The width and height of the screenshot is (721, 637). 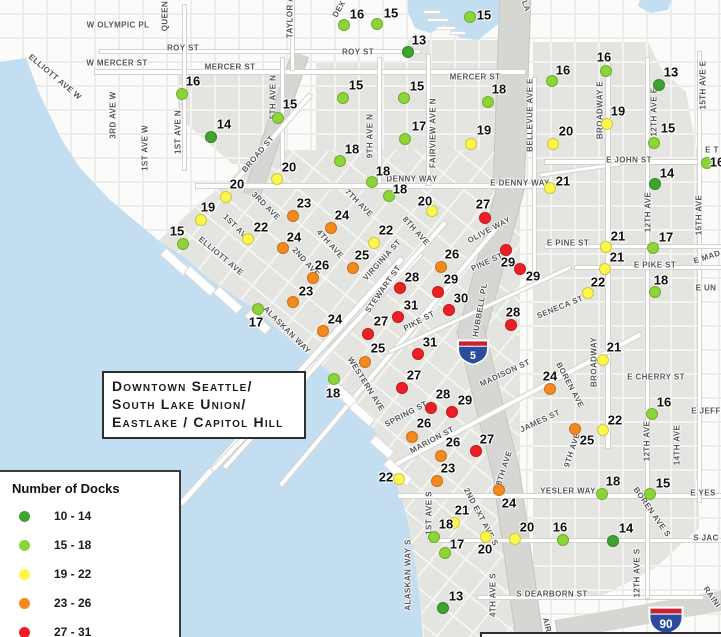 What do you see at coordinates (145, 148) in the screenshot?
I see `street-label: 1ST AVE W` at bounding box center [145, 148].